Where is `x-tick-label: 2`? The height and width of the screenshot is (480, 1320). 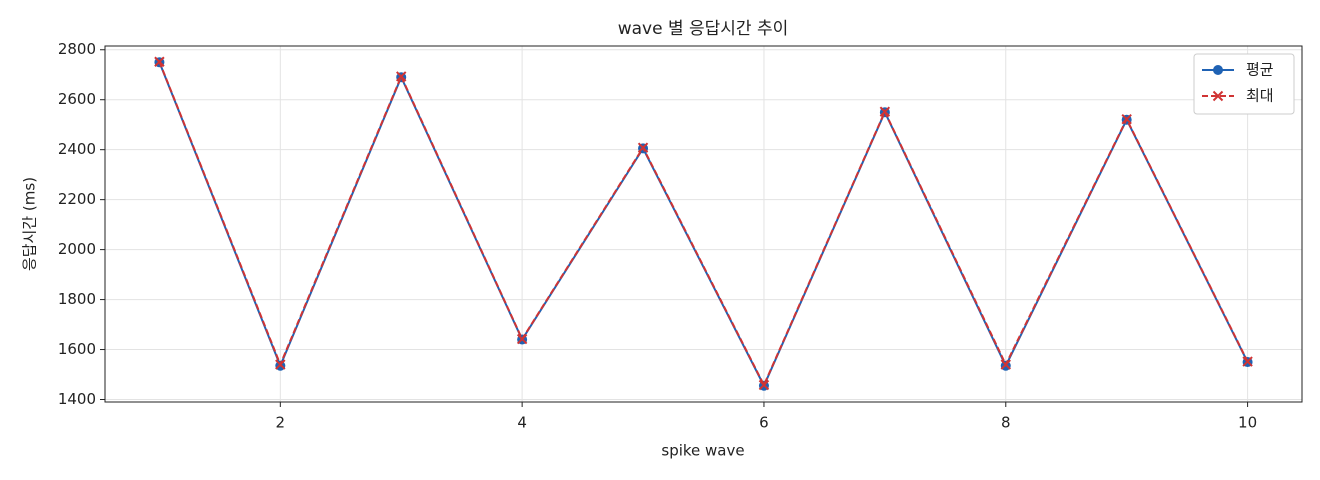
x-tick-label: 2 is located at coordinates (281, 423).